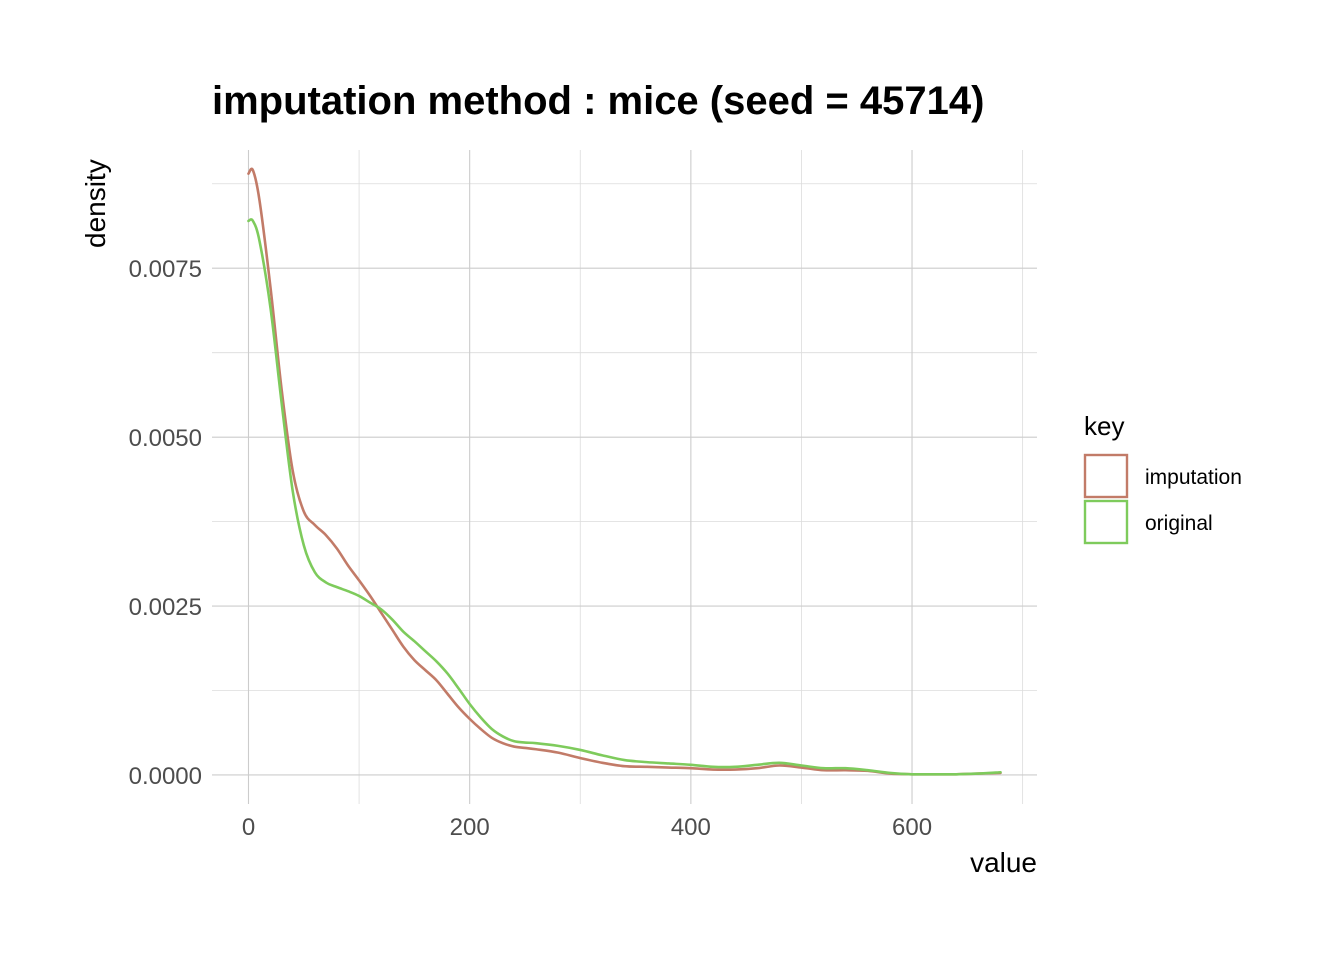 The width and height of the screenshot is (1344, 960). I want to click on y-tick-label: 0.0050, so click(165, 438).